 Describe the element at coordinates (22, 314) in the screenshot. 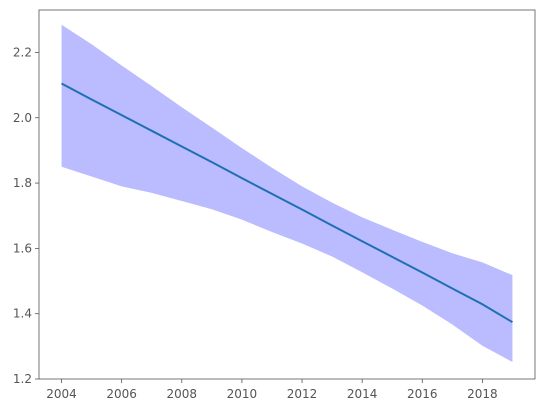

I see `y-tick-label: 1.4` at that location.